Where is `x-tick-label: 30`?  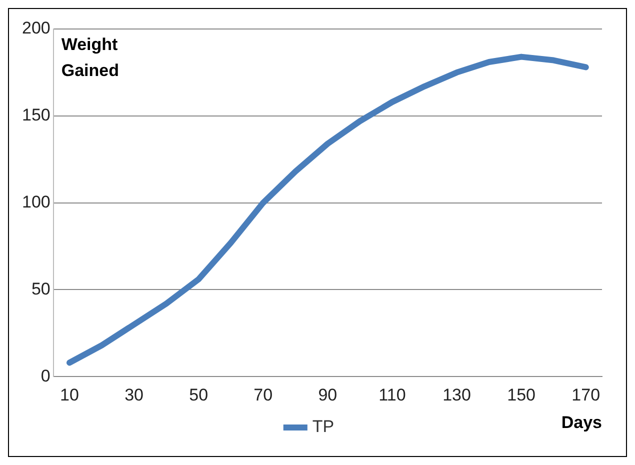 x-tick-label: 30 is located at coordinates (134, 394).